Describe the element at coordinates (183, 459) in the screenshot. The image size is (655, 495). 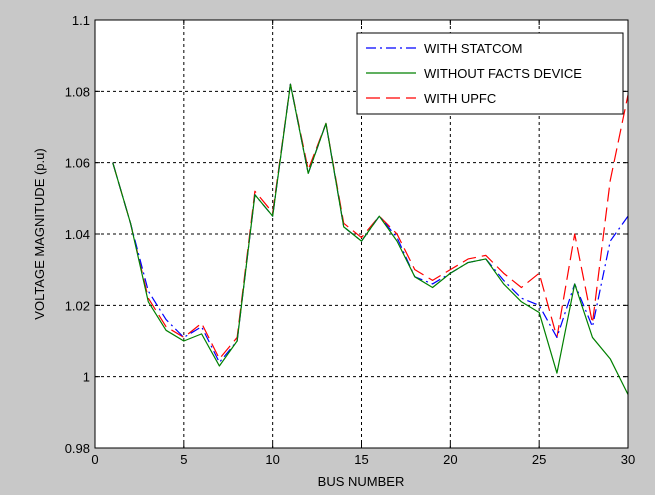
I see `x-tick-label: 5` at that location.